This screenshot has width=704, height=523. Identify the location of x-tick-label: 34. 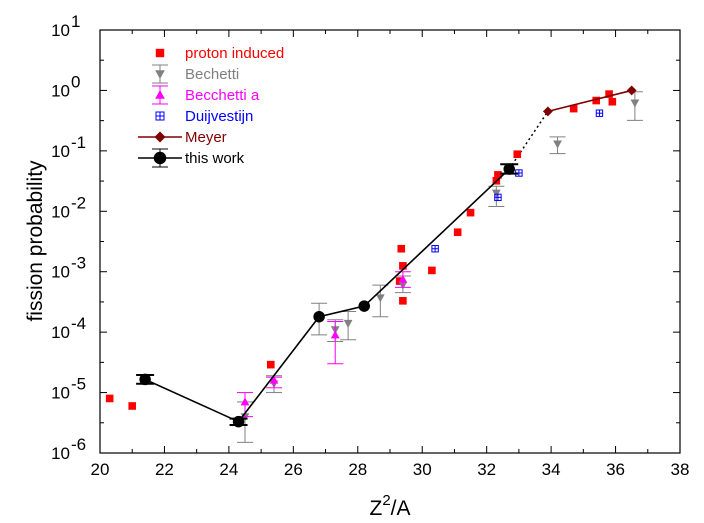
(551, 469).